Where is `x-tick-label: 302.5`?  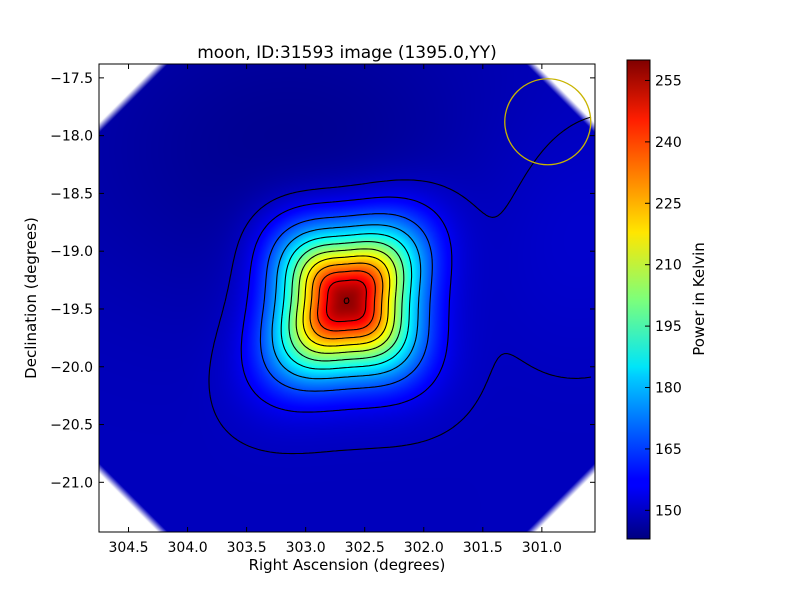
x-tick-label: 302.5 is located at coordinates (365, 548).